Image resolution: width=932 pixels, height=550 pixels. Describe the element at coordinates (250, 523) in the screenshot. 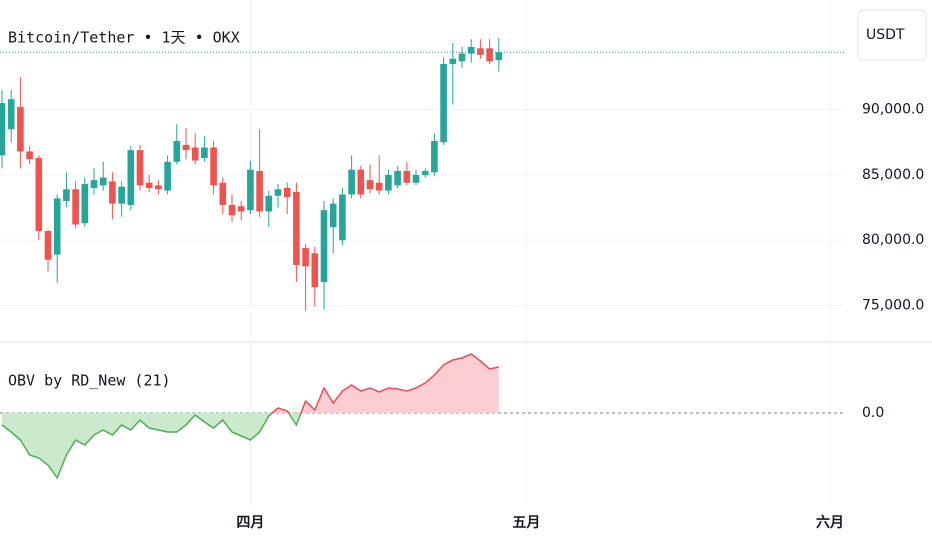

I see `x-tick-label: 四月` at that location.